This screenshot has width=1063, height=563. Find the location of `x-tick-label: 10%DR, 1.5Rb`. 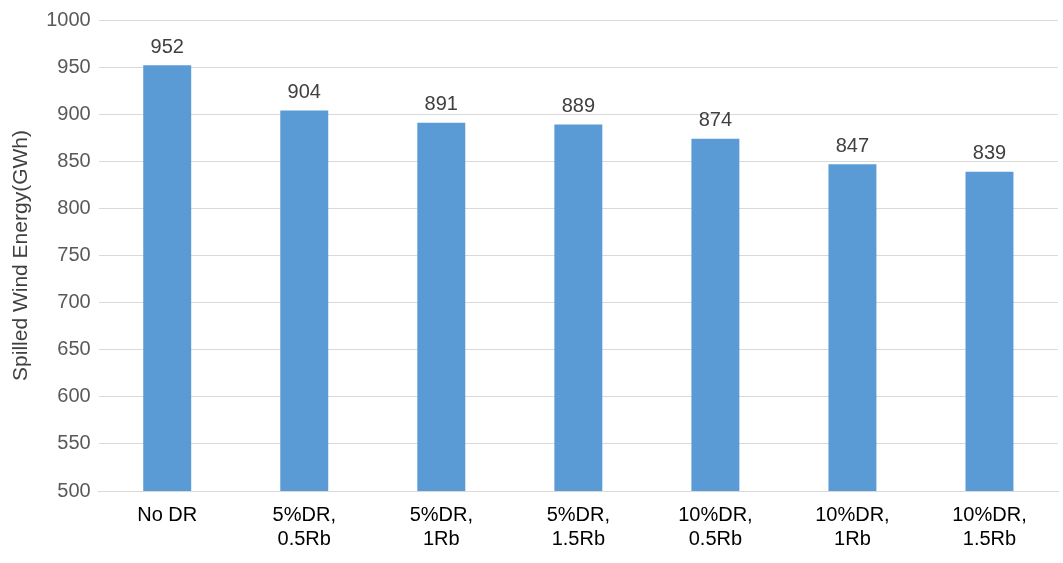

x-tick-label: 10%DR, 1.5Rb is located at coordinates (989, 525).